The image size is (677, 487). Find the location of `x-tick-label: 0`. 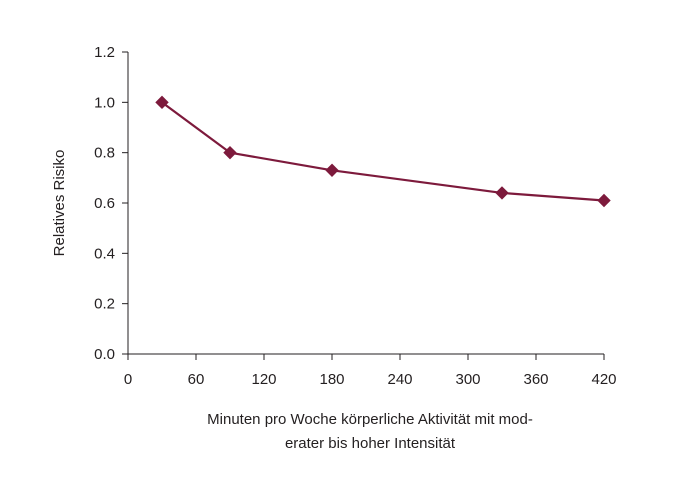

x-tick-label: 0 is located at coordinates (128, 379).